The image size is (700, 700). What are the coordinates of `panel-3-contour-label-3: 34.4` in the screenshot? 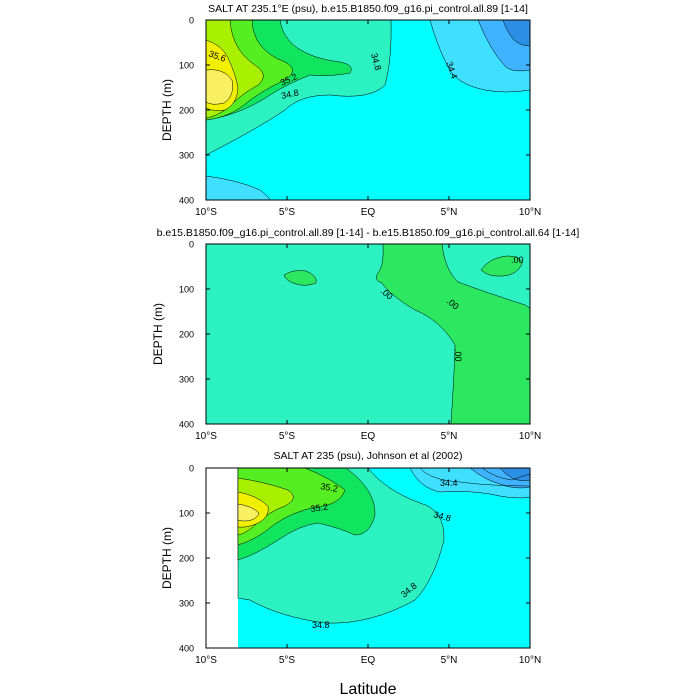 It's located at (449, 483).